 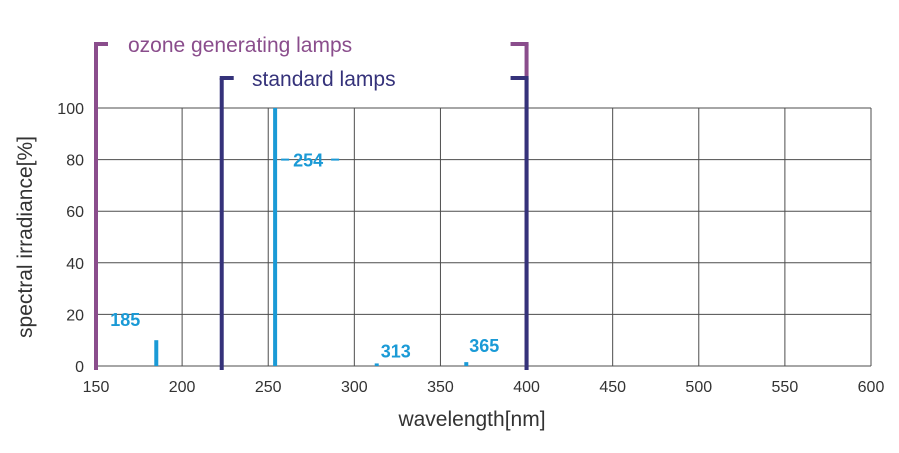 I want to click on y-tick-label-20: 20, so click(x=75, y=315).